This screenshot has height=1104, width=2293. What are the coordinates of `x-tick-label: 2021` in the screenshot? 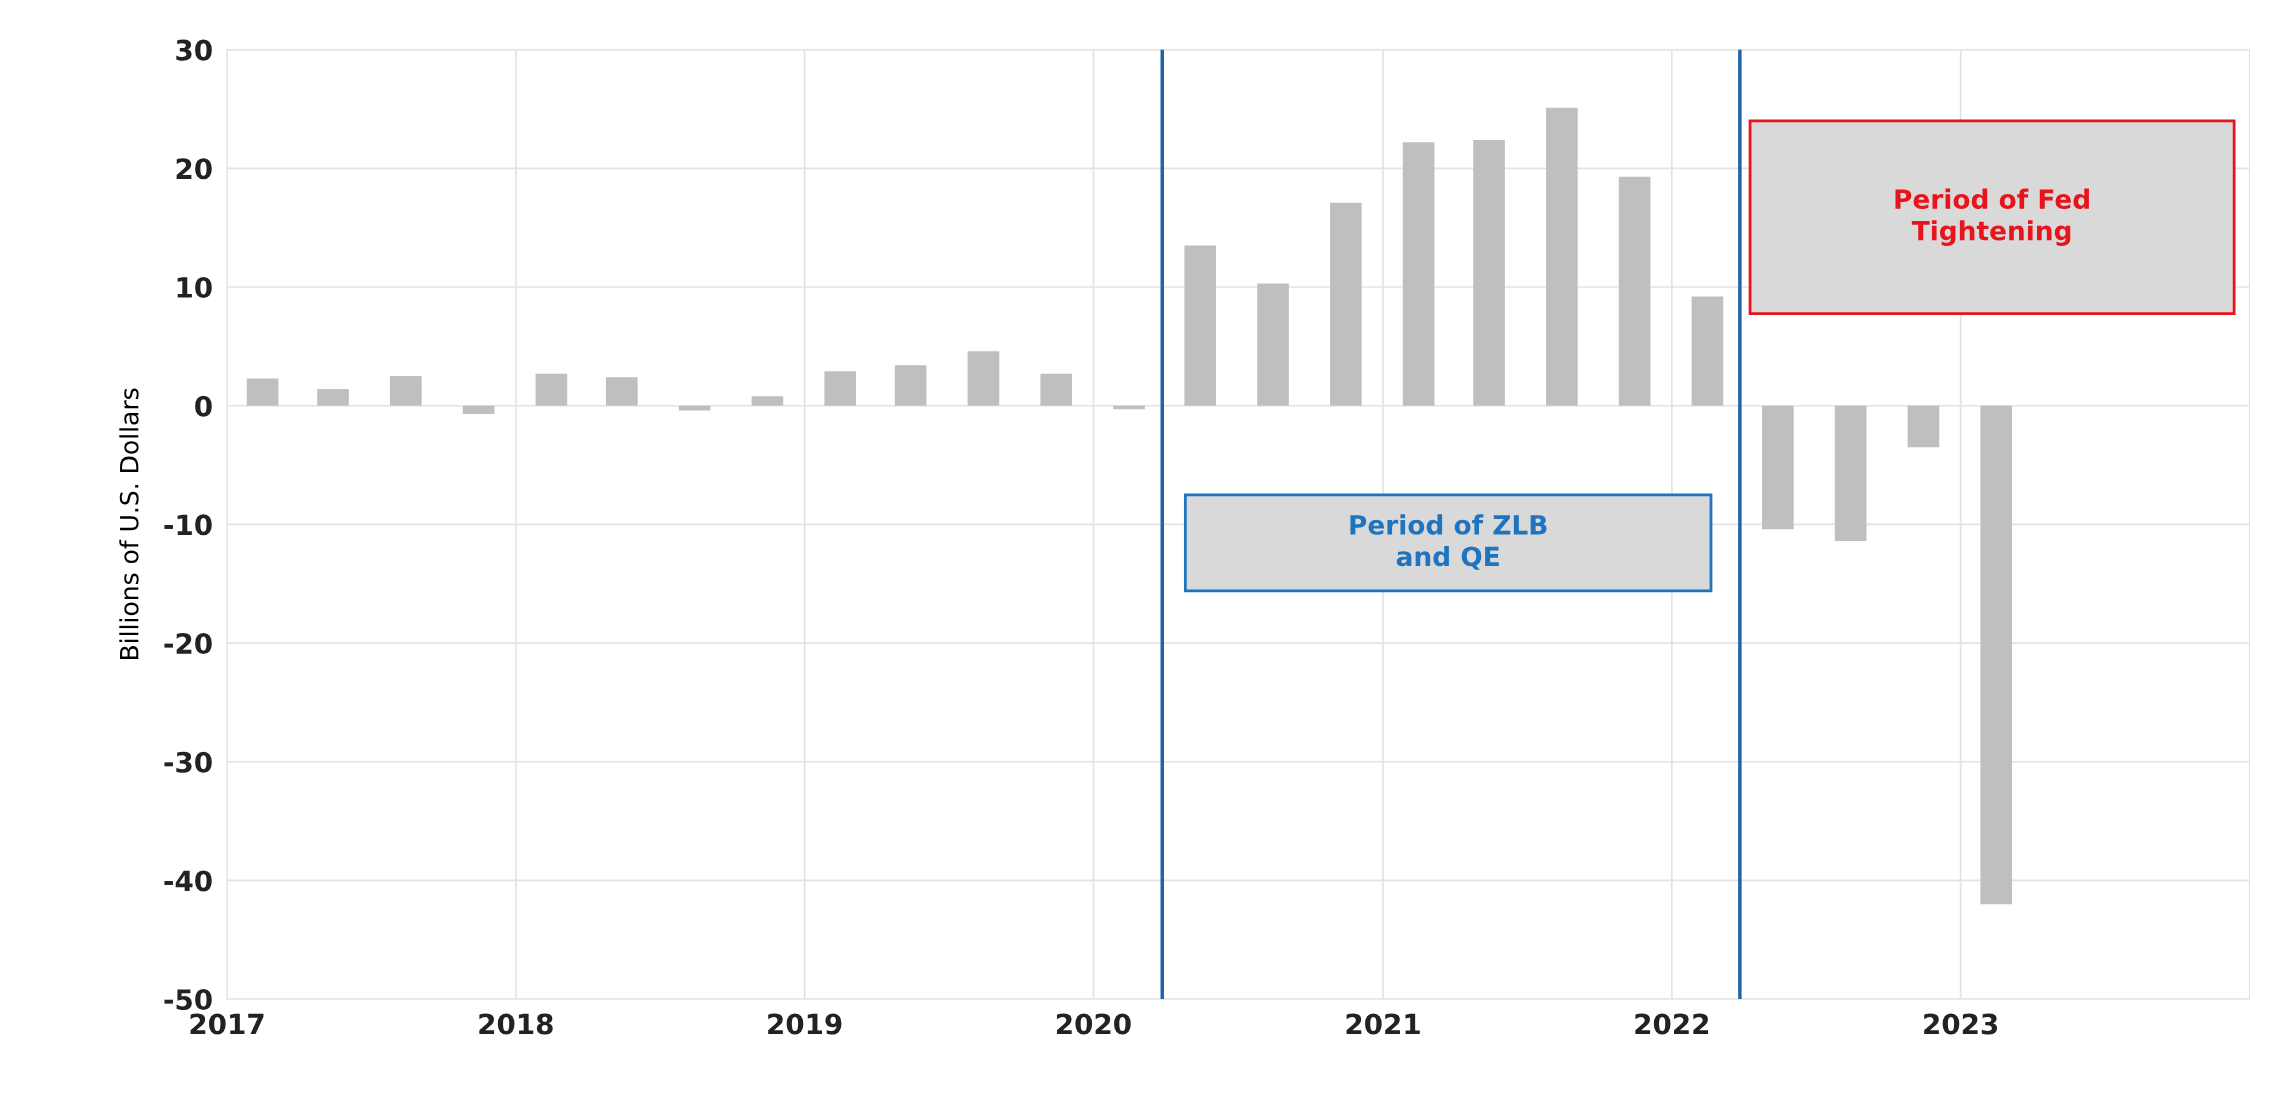 It's located at (1383, 1024).